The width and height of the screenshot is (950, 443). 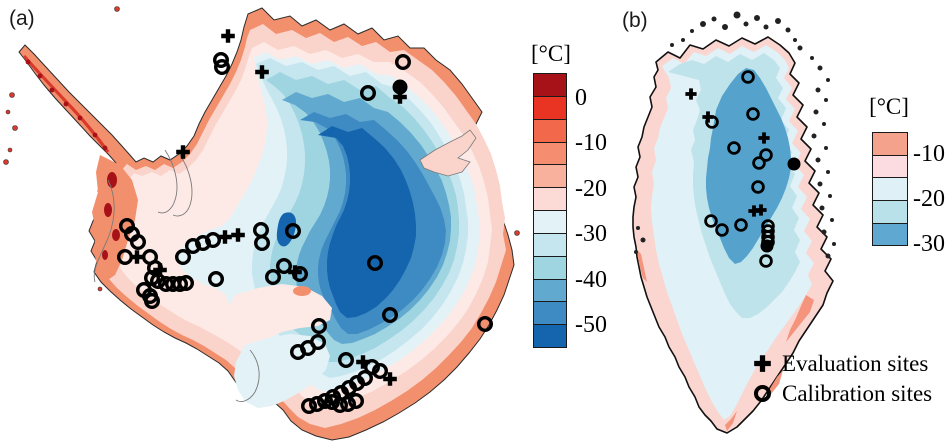 What do you see at coordinates (581, 97) in the screenshot?
I see `colorbar-tick-label: 0` at bounding box center [581, 97].